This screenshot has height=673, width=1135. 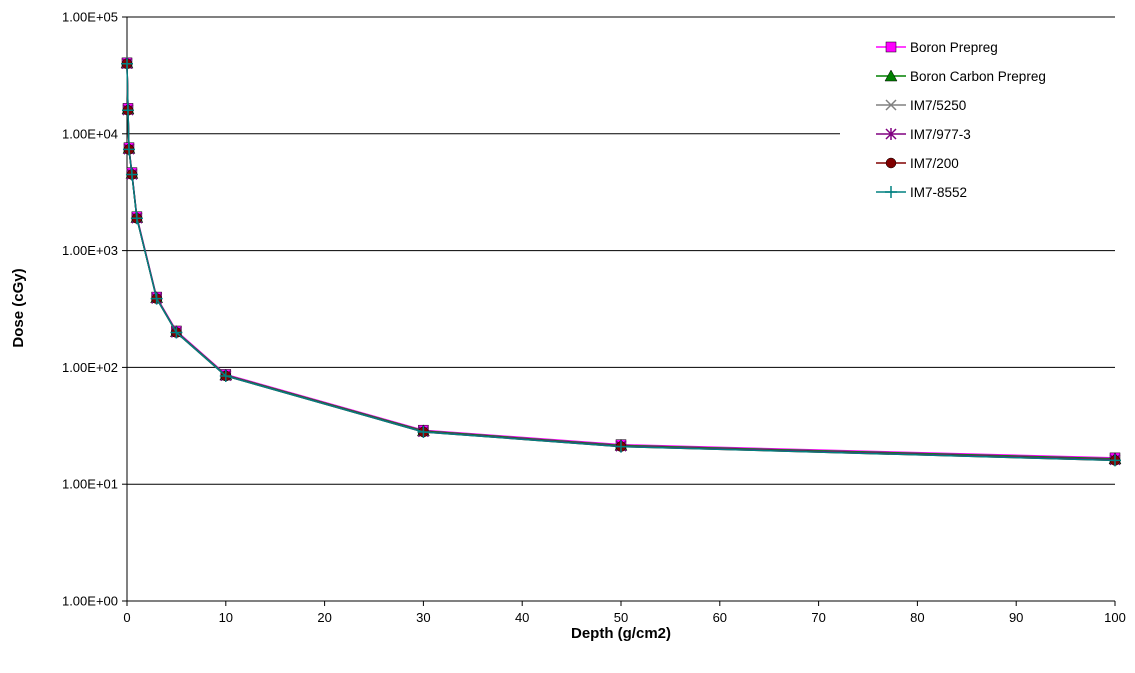 I want to click on x-tick-label: 40, so click(x=522, y=617).